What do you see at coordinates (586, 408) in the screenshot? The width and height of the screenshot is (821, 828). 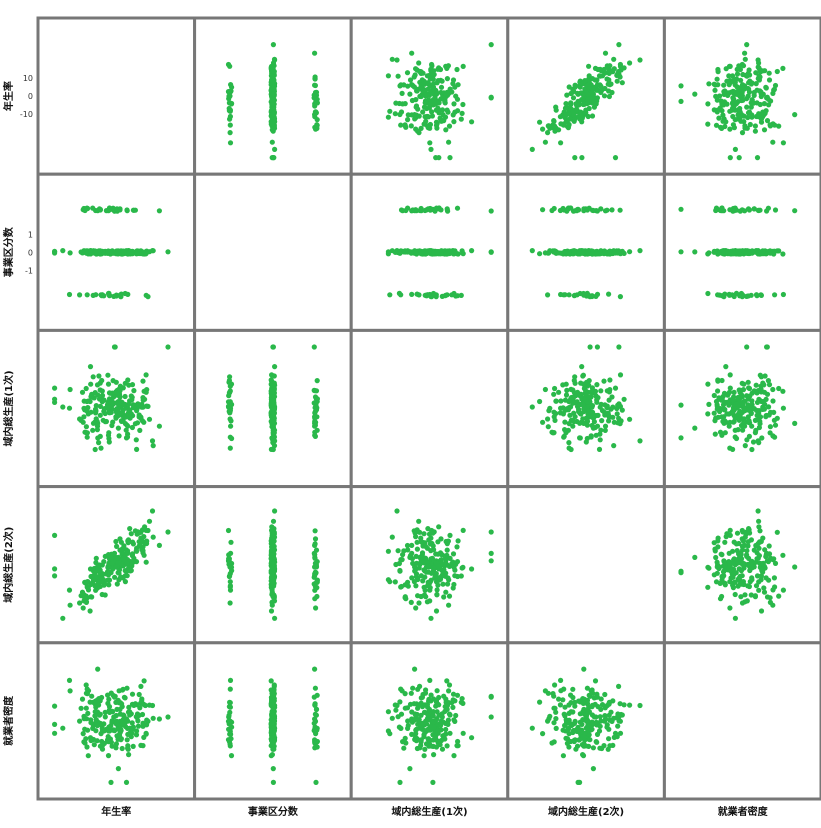 I see `panel-v3-vs-v4` at bounding box center [586, 408].